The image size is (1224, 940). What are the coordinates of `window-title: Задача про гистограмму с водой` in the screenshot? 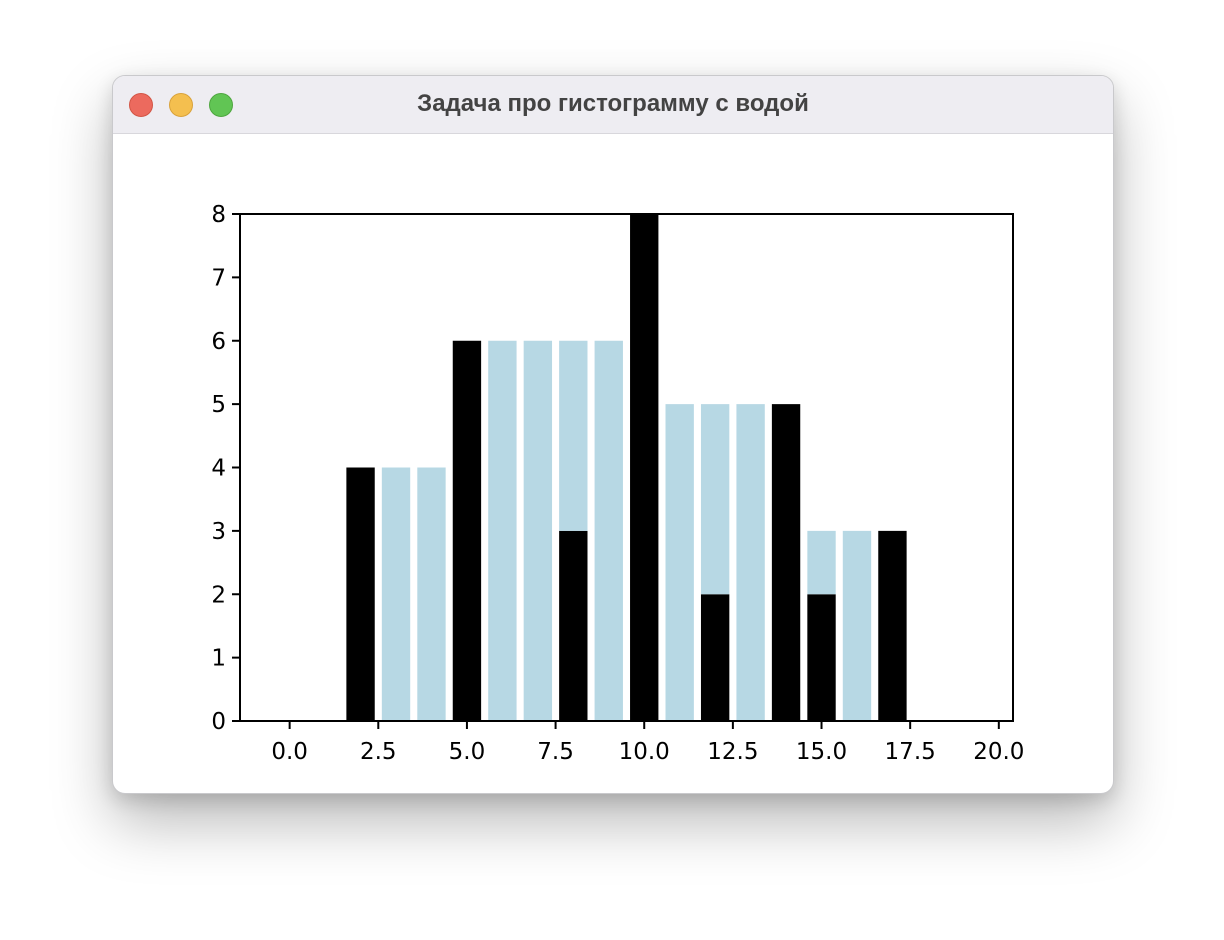 It's located at (613, 103).